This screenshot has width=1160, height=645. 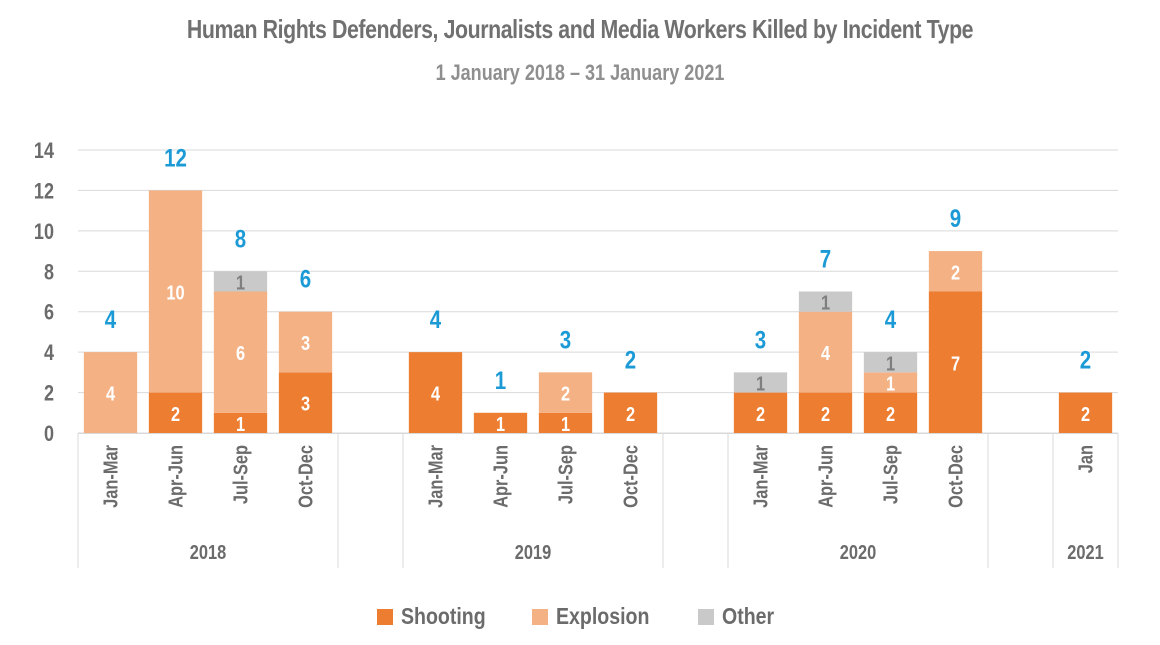 What do you see at coordinates (858, 551) in the screenshot?
I see `x-group-label: 2020` at bounding box center [858, 551].